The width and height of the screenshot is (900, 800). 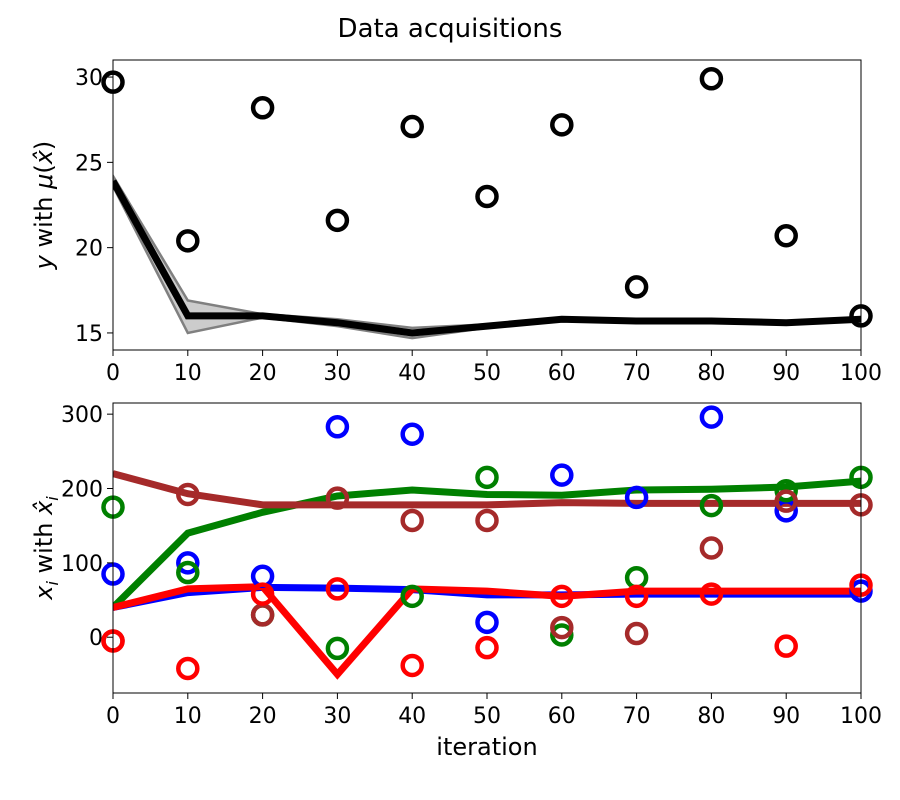 What do you see at coordinates (89, 78) in the screenshot?
I see `y-tick-label: 30` at bounding box center [89, 78].